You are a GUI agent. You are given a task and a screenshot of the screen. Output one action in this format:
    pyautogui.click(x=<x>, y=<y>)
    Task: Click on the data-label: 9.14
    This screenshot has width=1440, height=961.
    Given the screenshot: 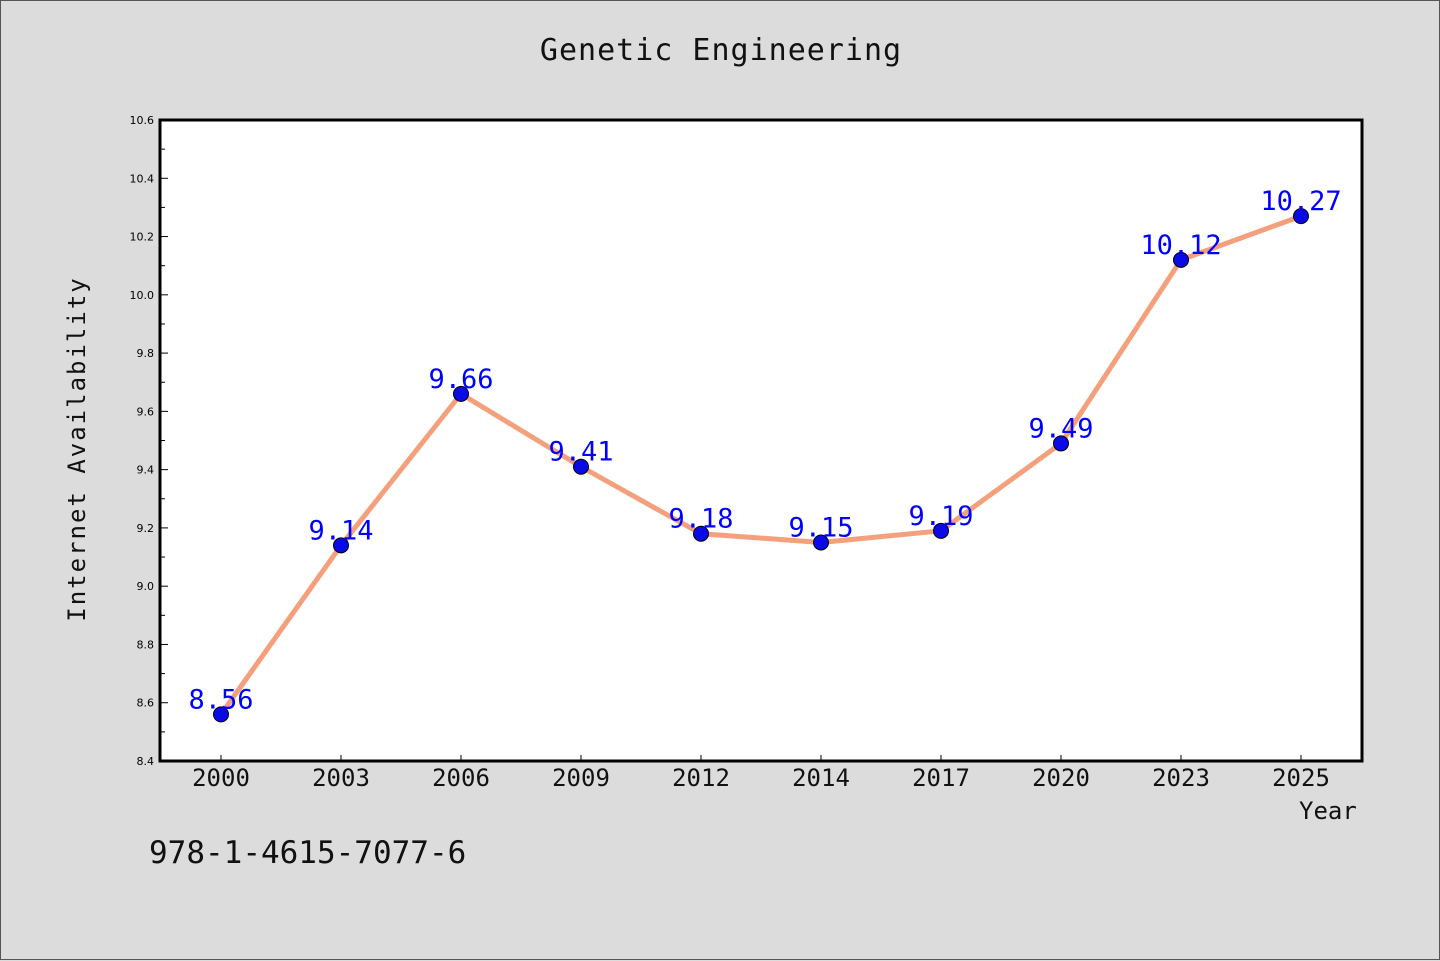 What is the action you would take?
    pyautogui.click(x=340, y=530)
    